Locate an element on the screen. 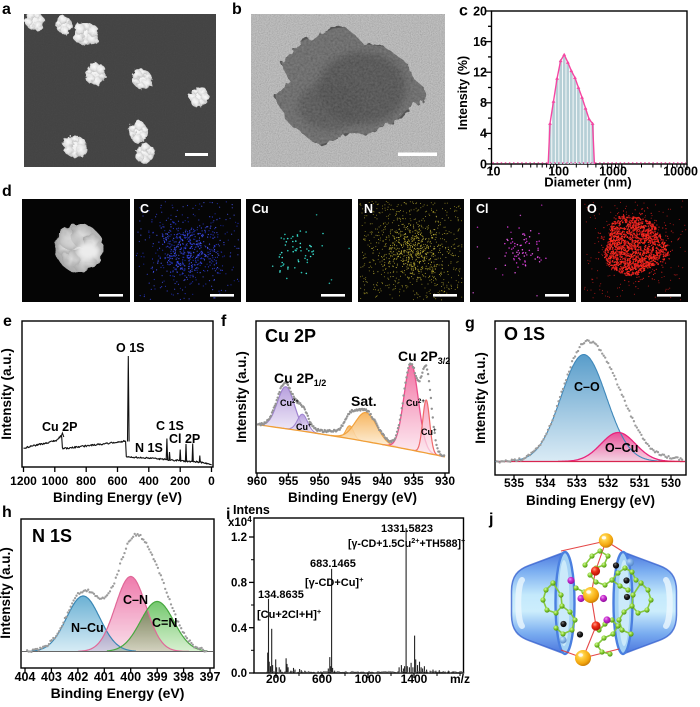  svg-text: [γ-CD+Cu]+ is located at coordinates (334, 582).